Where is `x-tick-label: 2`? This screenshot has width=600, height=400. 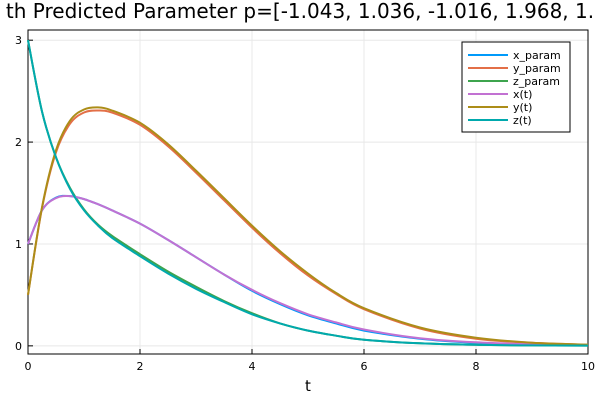 x-tick-label: 2 is located at coordinates (140, 366).